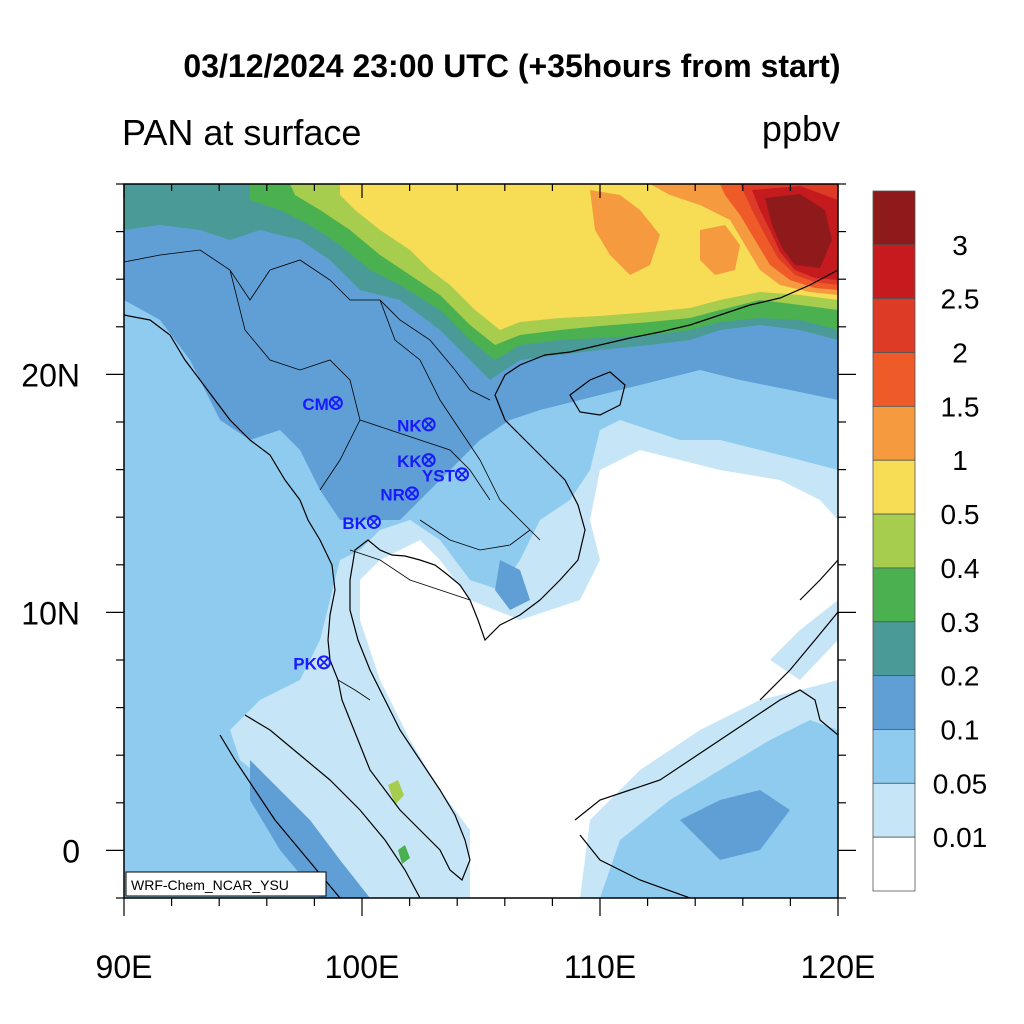 The width and height of the screenshot is (1024, 1024). I want to click on lon-label: 110E, so click(600, 967).